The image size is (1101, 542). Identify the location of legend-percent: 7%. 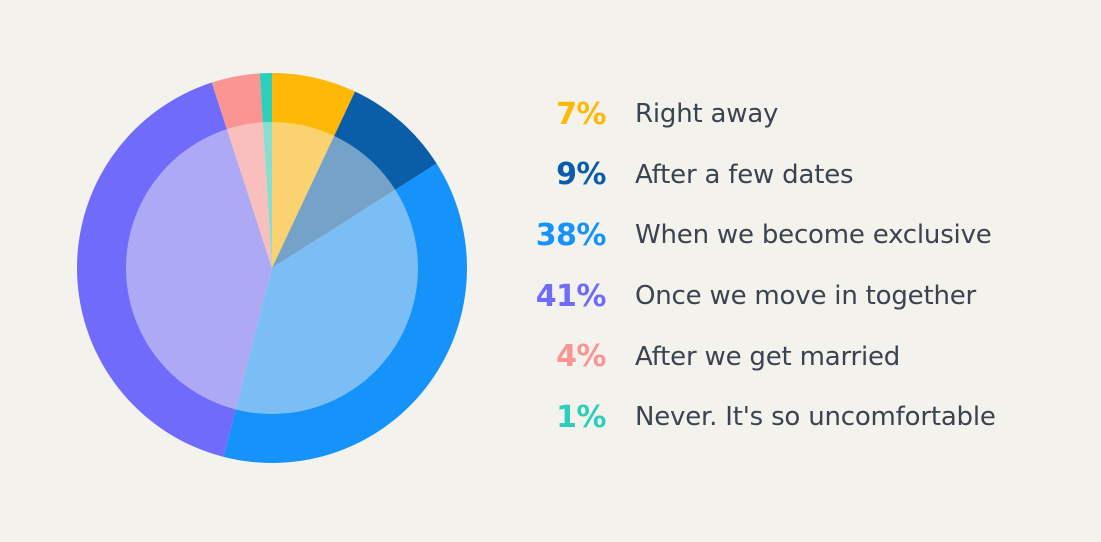
(581, 114).